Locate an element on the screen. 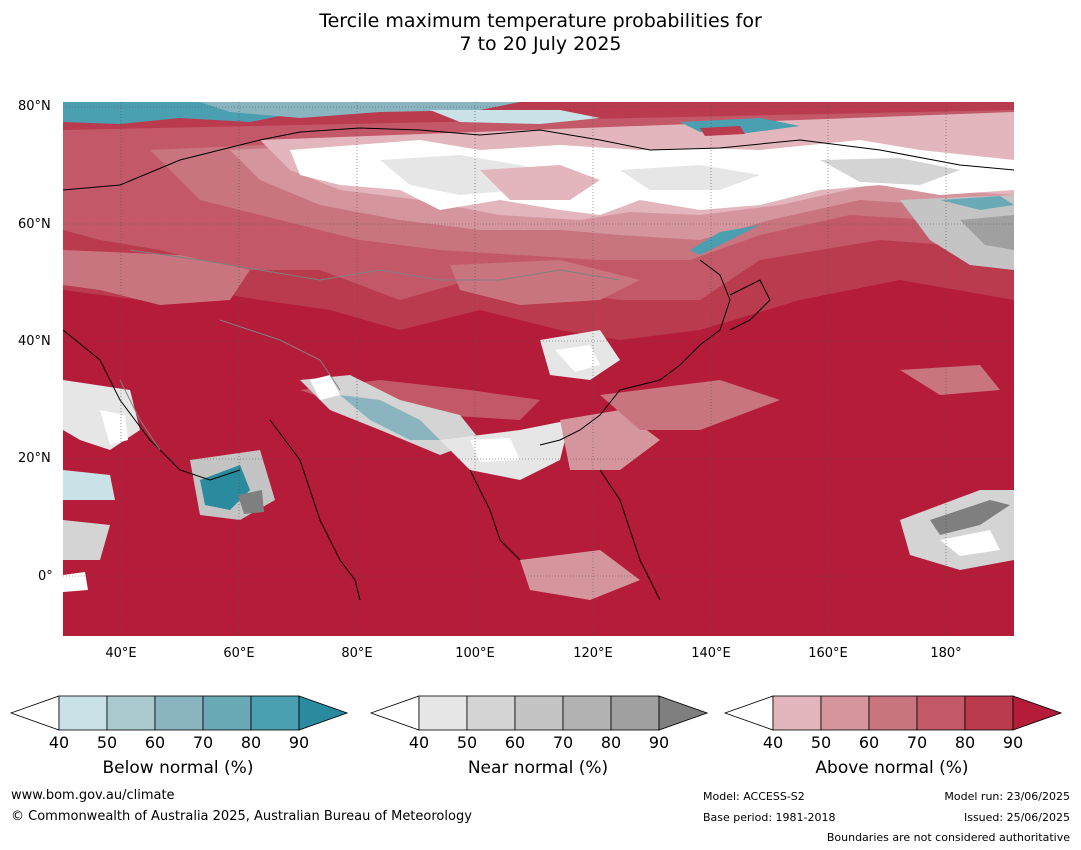  horn-africa-below-normal is located at coordinates (225, 487).